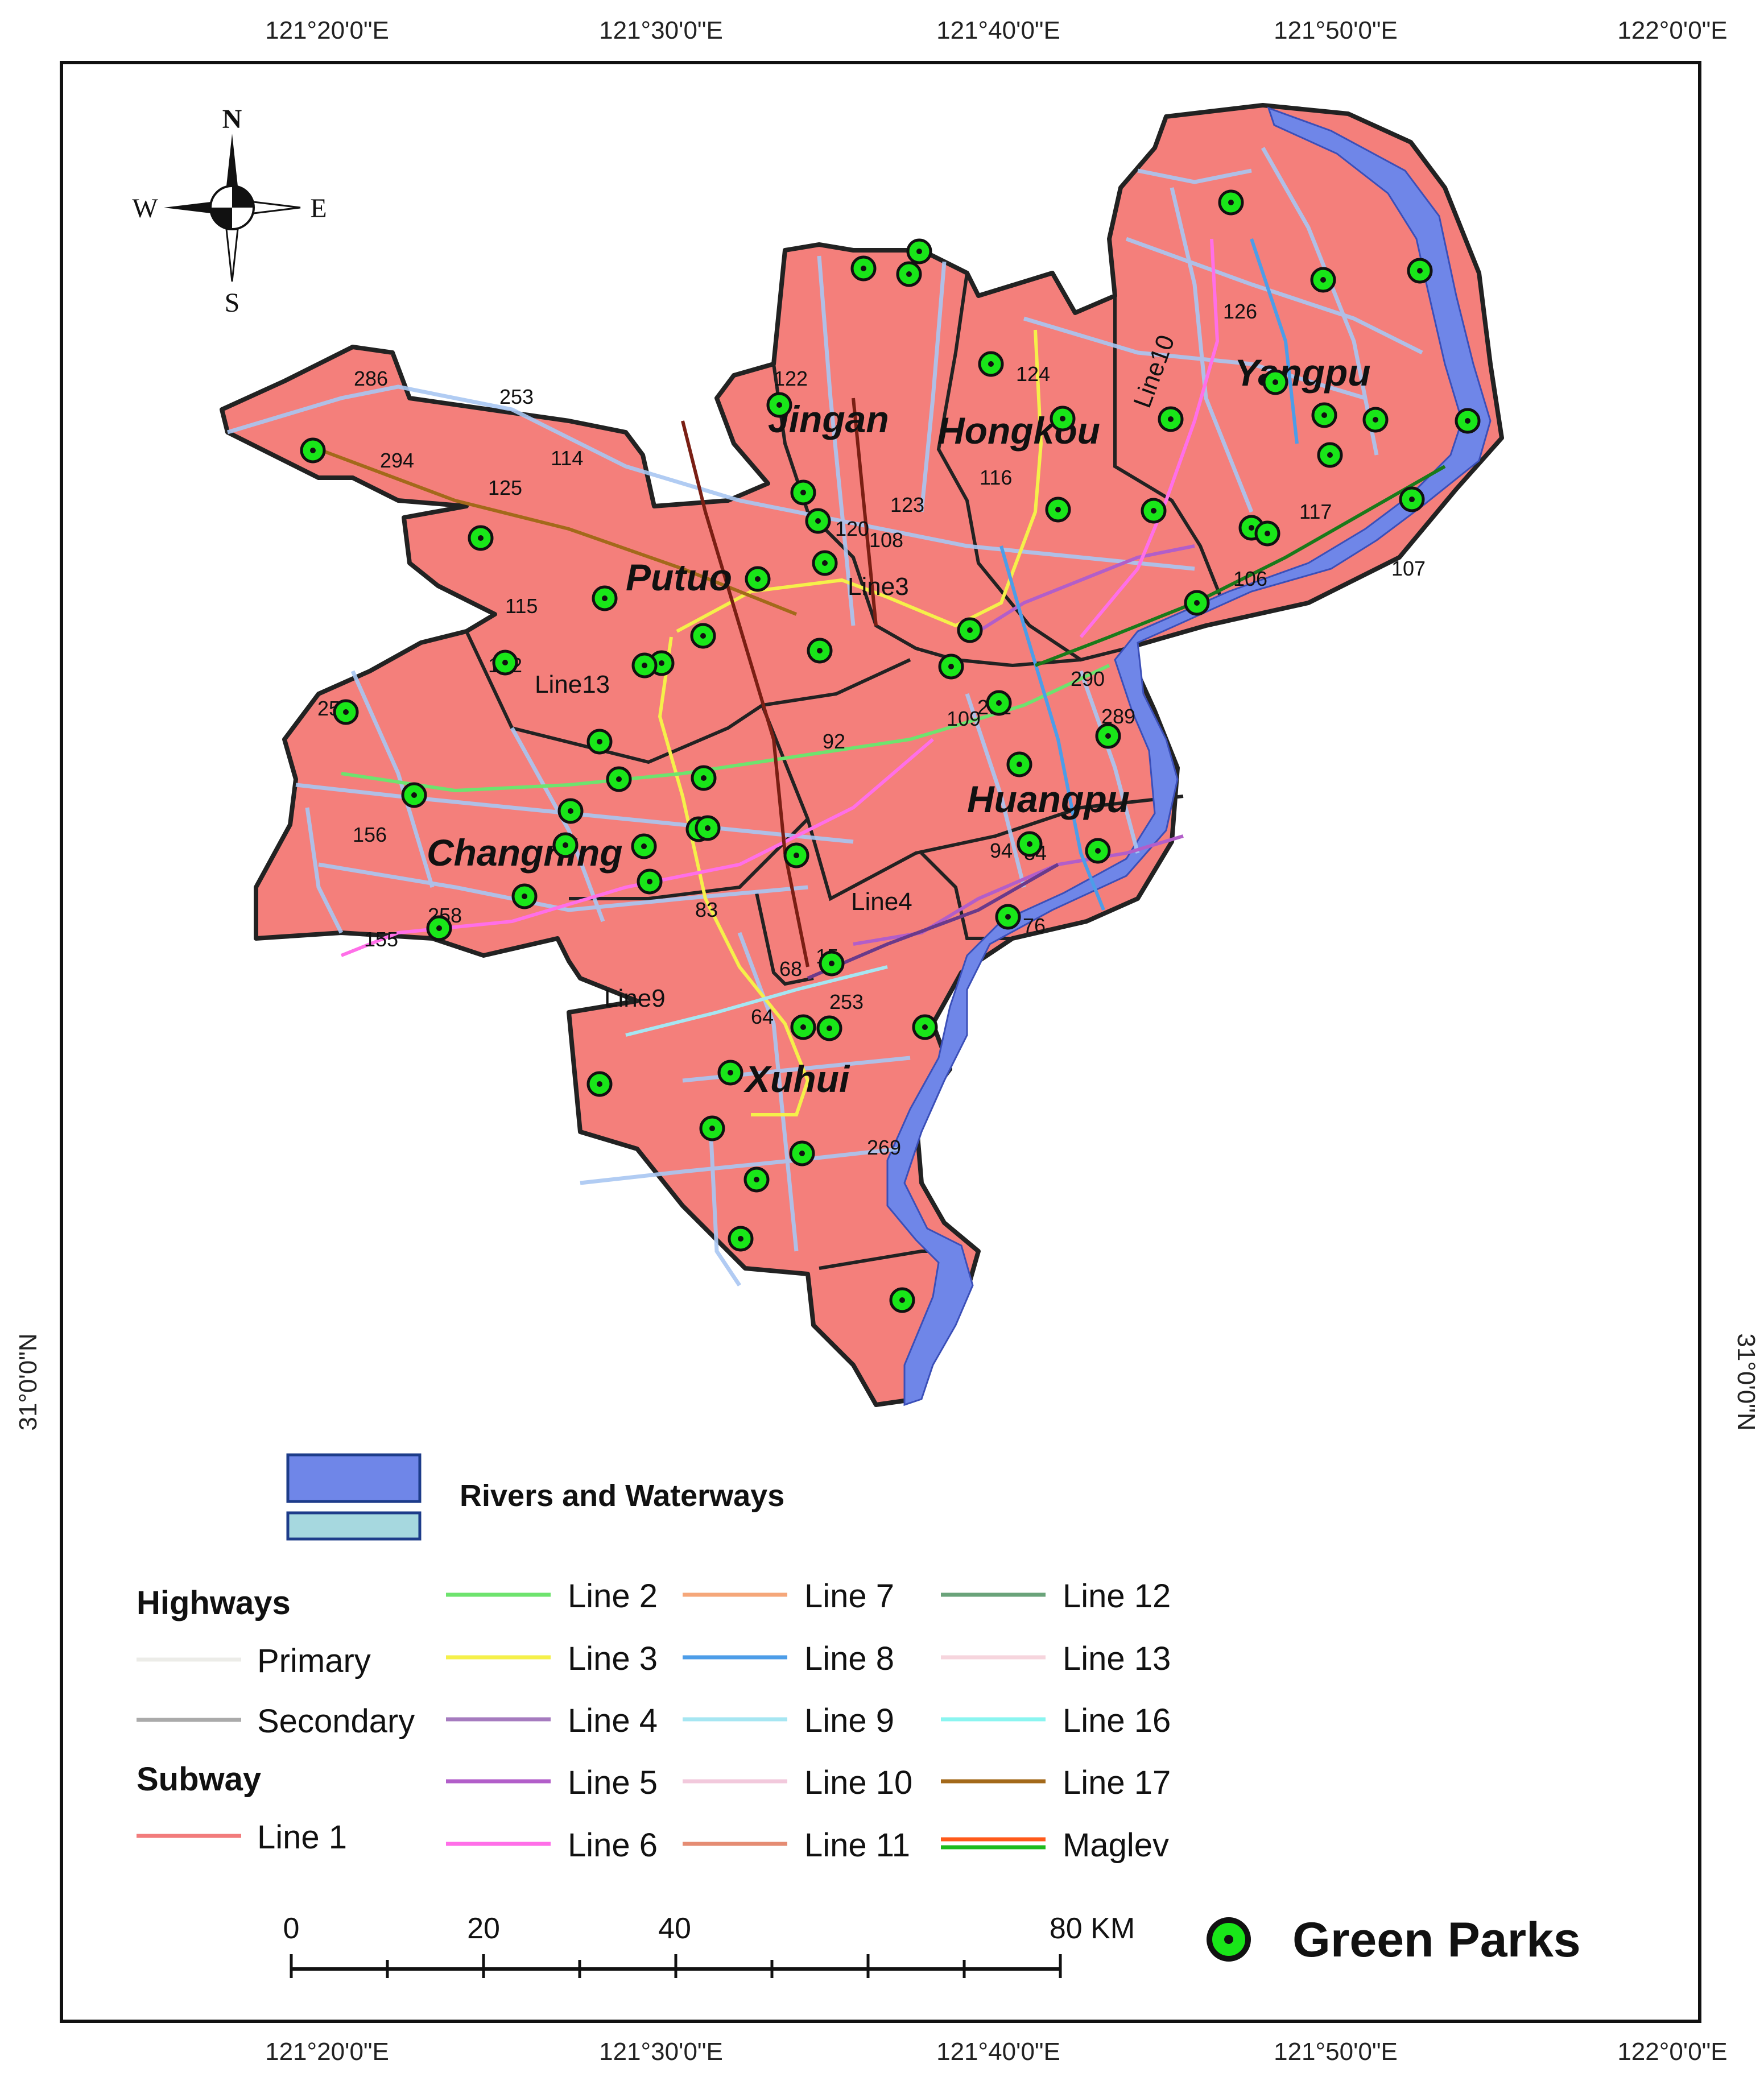  I want to click on road-label: 92, so click(834, 741).